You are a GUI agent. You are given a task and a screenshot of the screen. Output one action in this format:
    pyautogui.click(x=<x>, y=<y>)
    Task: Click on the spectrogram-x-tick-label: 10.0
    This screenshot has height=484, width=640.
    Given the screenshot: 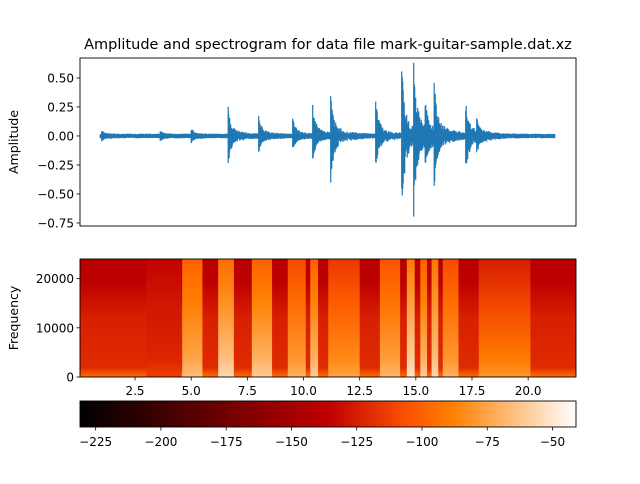 What is the action you would take?
    pyautogui.click(x=303, y=391)
    